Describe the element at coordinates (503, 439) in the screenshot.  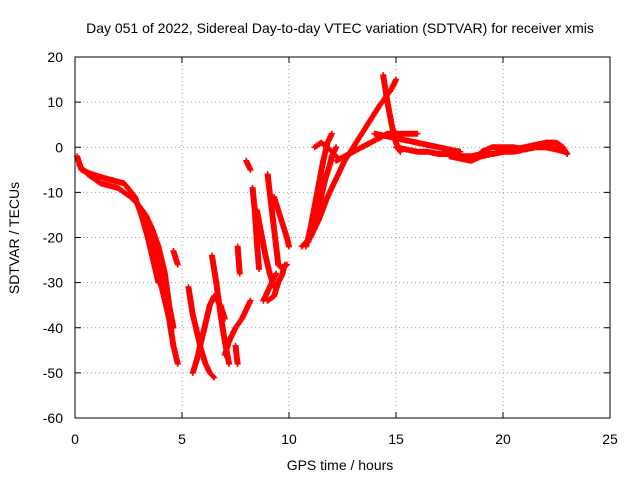
I see `x-tick-label: 20` at that location.